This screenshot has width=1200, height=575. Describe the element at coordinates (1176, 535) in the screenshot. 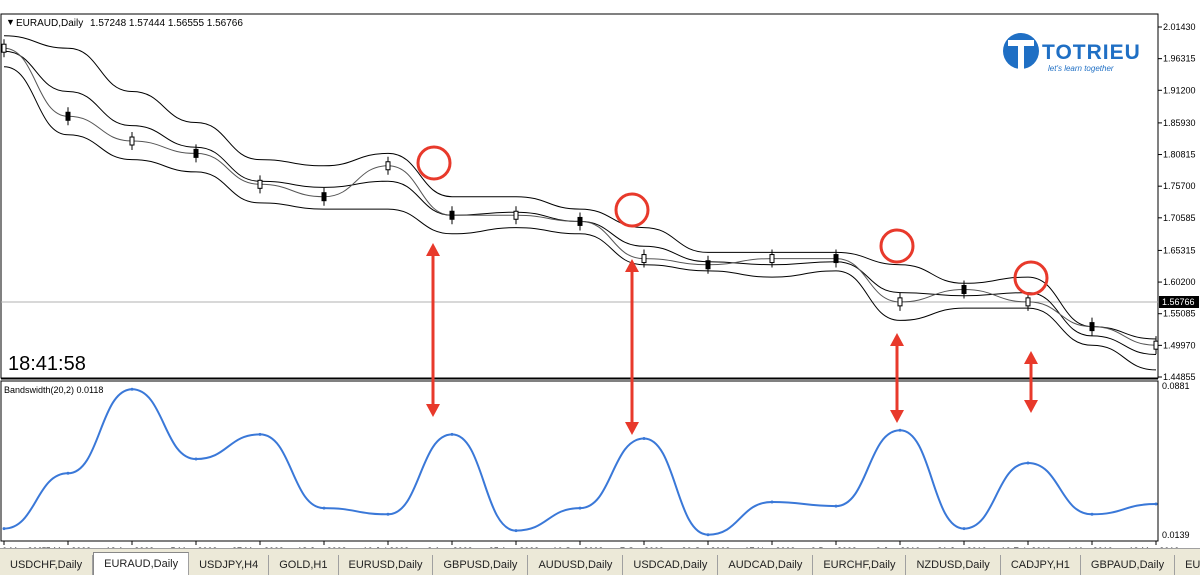

I see `indicator-tick-min: 0.0139` at that location.